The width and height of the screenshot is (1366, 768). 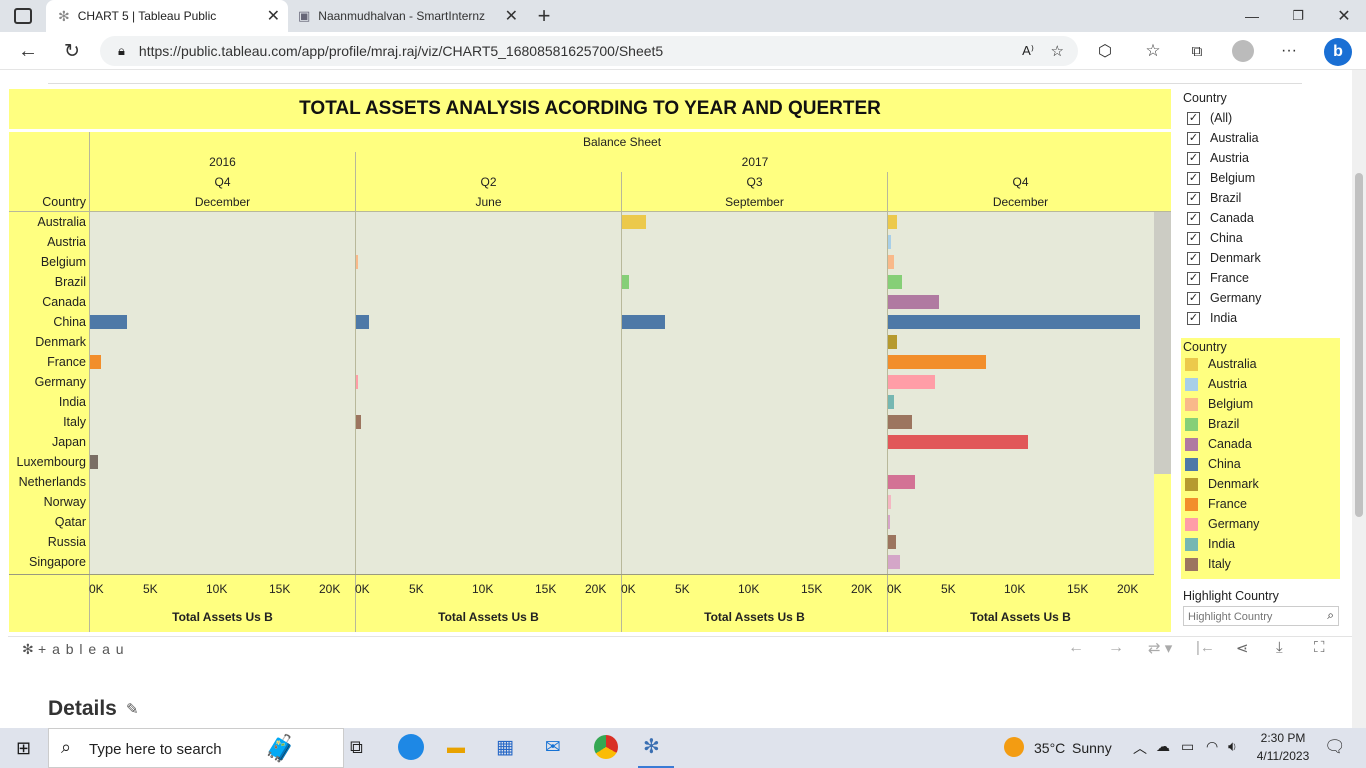 I want to click on favorites-icon: ☆, so click(x=1153, y=50).